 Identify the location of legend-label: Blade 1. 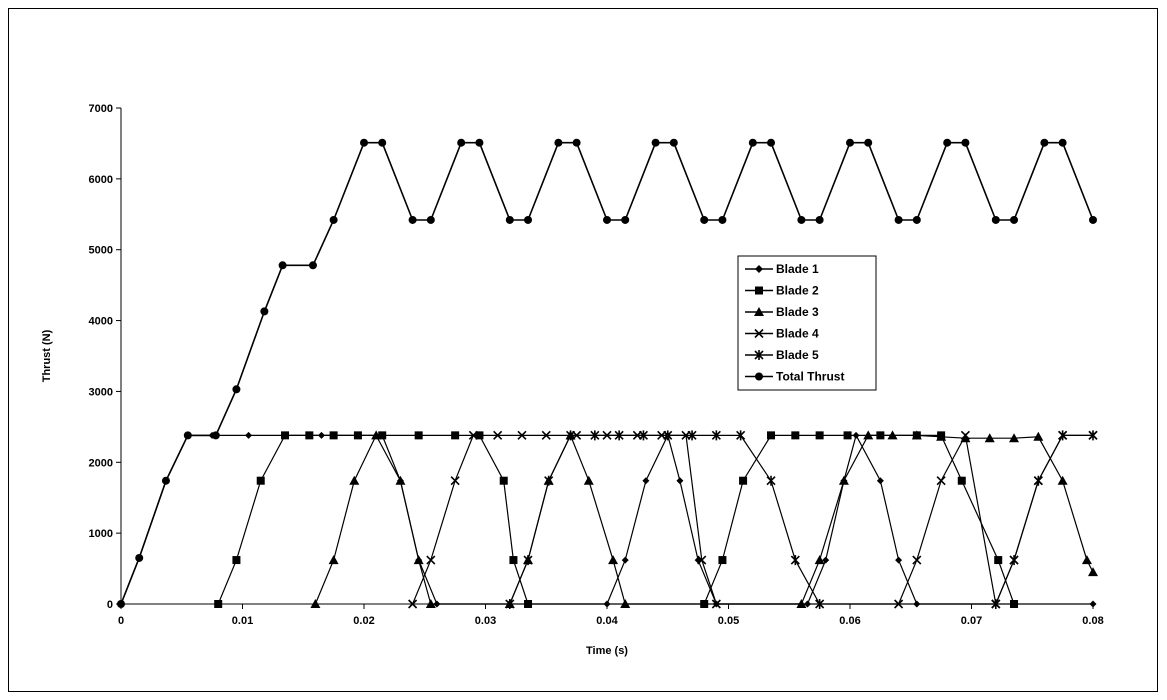
(797, 269).